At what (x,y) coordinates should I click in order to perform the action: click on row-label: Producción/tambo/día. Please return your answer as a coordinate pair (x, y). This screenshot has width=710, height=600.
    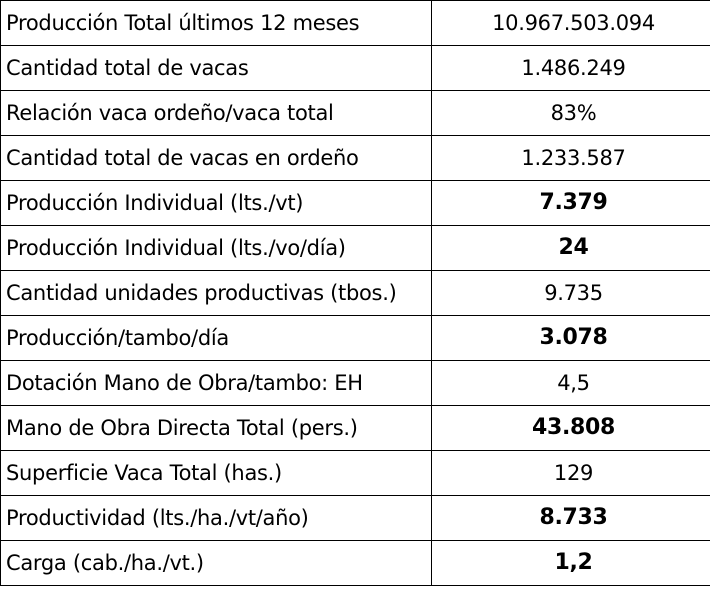
    Looking at the image, I should click on (216, 338).